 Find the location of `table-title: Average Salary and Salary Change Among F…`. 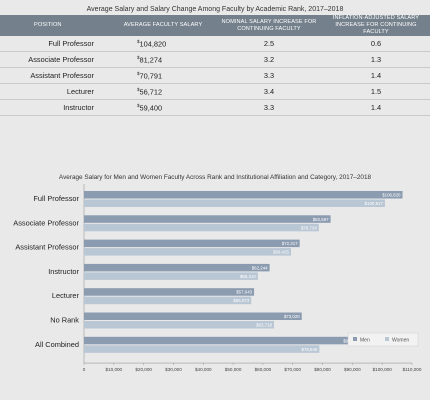

table-title: Average Salary and Salary Change Among F… is located at coordinates (215, 9).